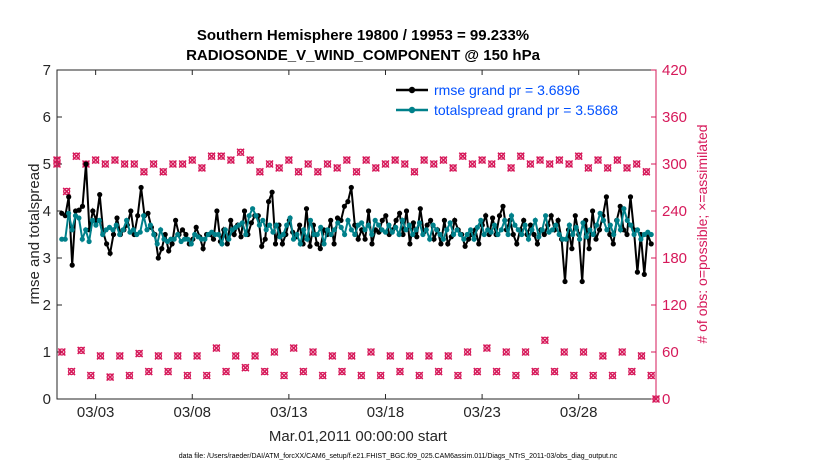  Describe the element at coordinates (289, 412) in the screenshot. I see `x-tick-label: 03/13` at that location.